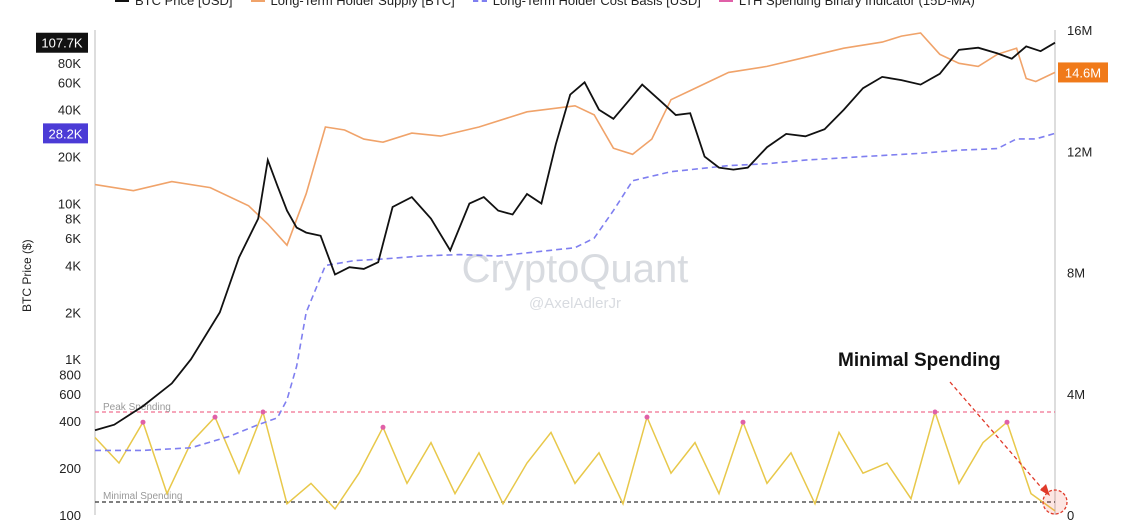 The image size is (1128, 523). I want to click on watermark-text: CryptoQuant, so click(575, 269).